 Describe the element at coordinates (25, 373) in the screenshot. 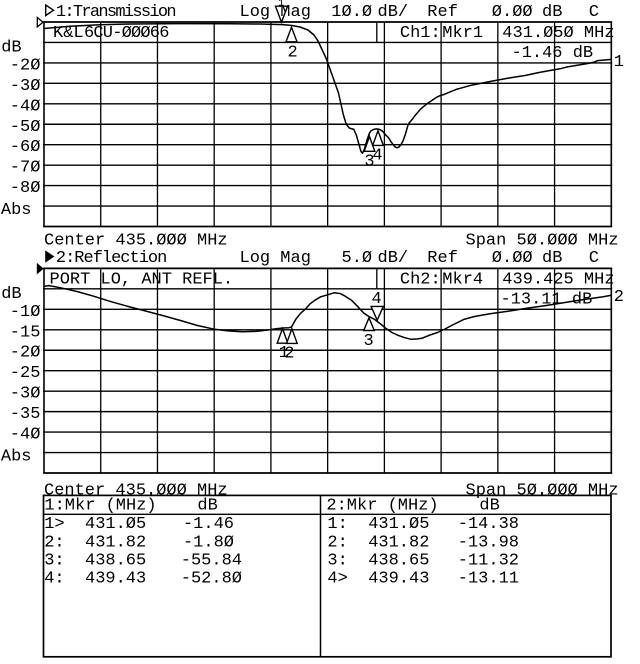

I see `svg-text: -25` at that location.